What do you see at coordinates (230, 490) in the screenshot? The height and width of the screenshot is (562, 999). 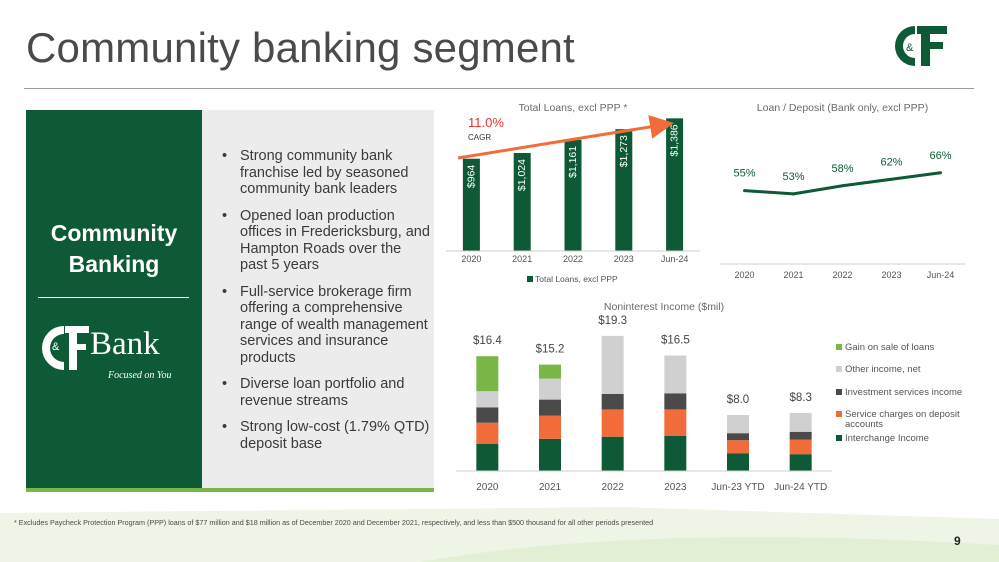 I see `accent-bar` at bounding box center [230, 490].